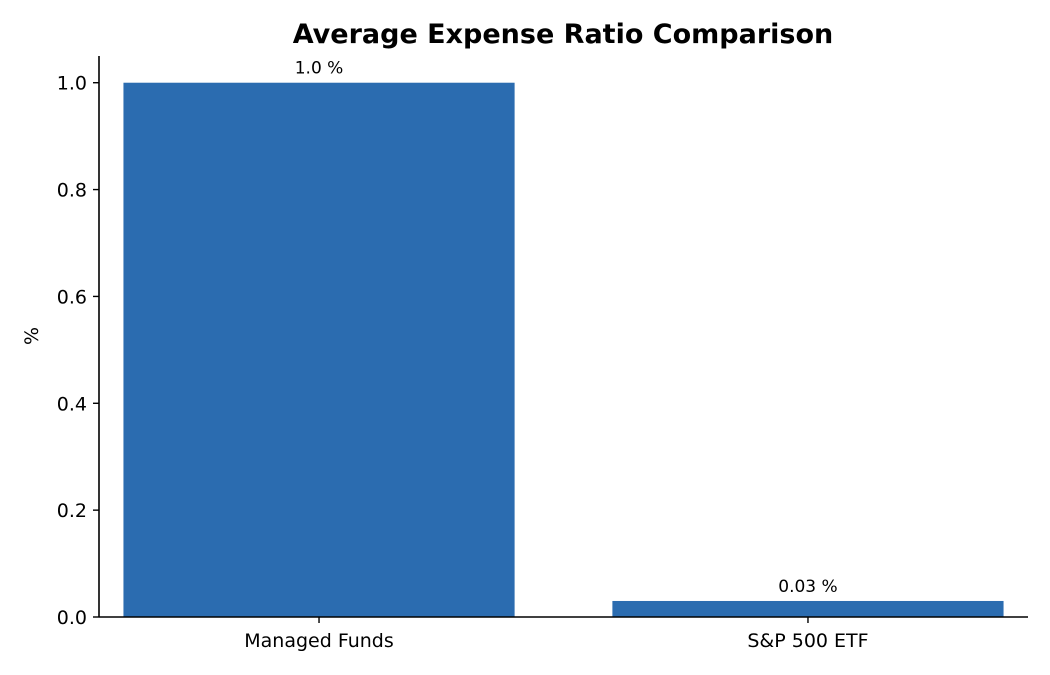 The height and width of the screenshot is (675, 1050). I want to click on y-tick-label: 0.4, so click(72, 404).